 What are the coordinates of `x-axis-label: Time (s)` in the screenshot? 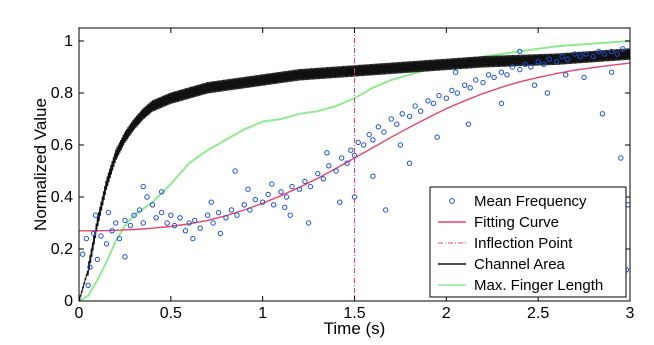 It's located at (355, 328).